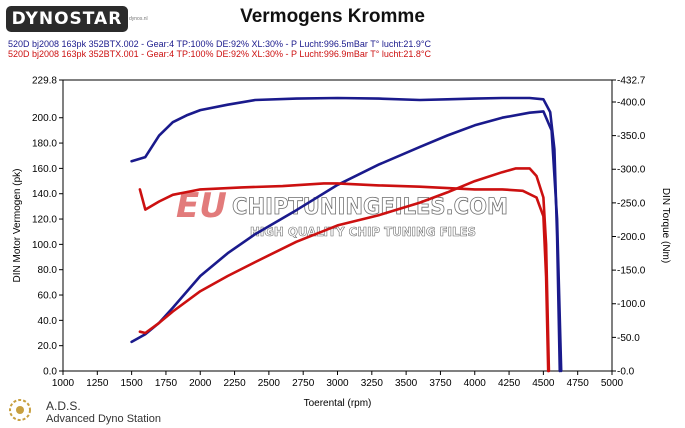 The height and width of the screenshot is (428, 685). What do you see at coordinates (234, 383) in the screenshot?
I see `x-tick-label: 2250` at bounding box center [234, 383].